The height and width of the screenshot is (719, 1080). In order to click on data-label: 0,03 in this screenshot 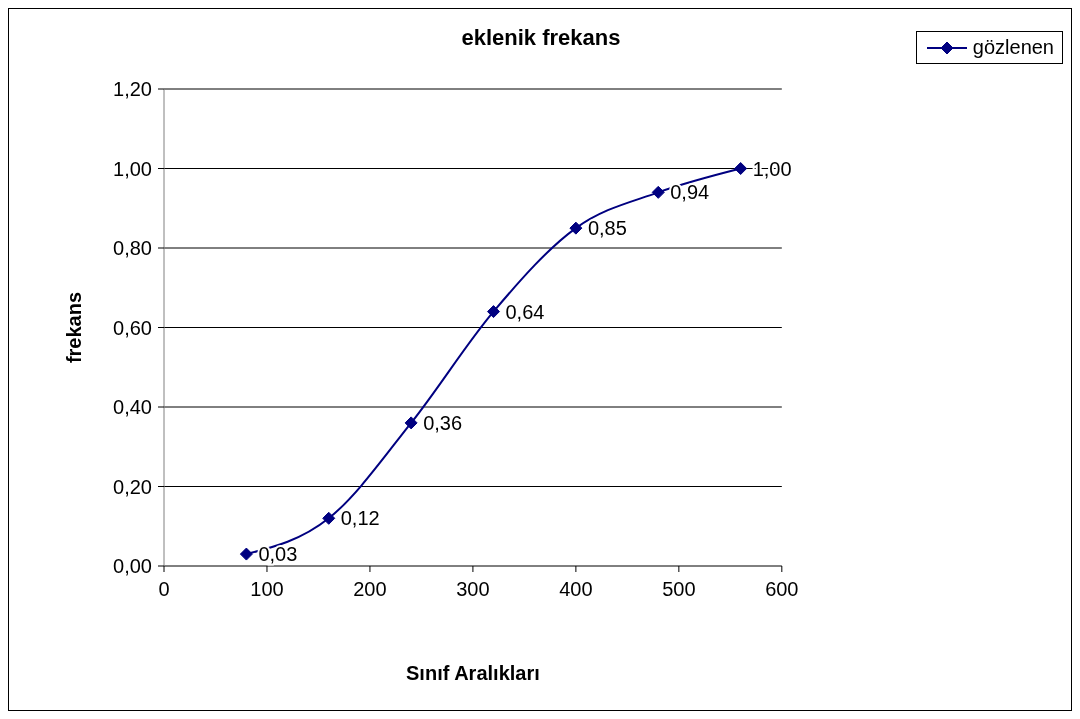, I will do `click(278, 554)`.